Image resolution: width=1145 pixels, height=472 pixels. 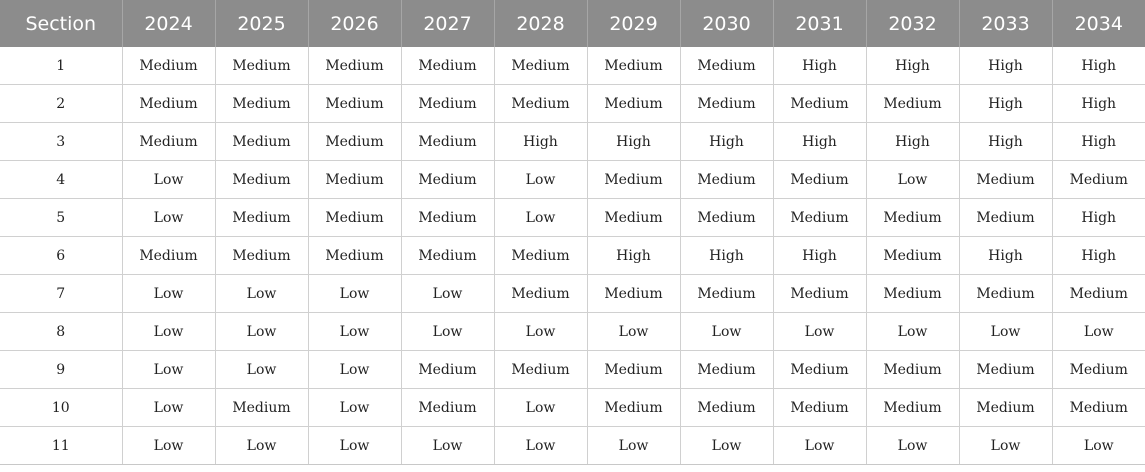 I want to click on section-number-cell: 2, so click(x=61, y=103).